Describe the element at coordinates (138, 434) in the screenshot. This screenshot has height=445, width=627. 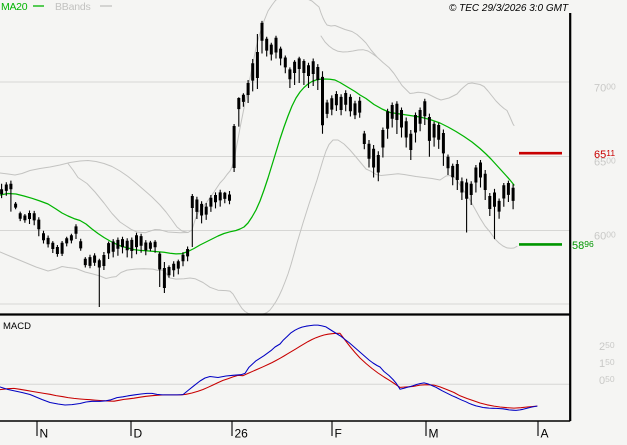
I see `svg-text: D` at that location.